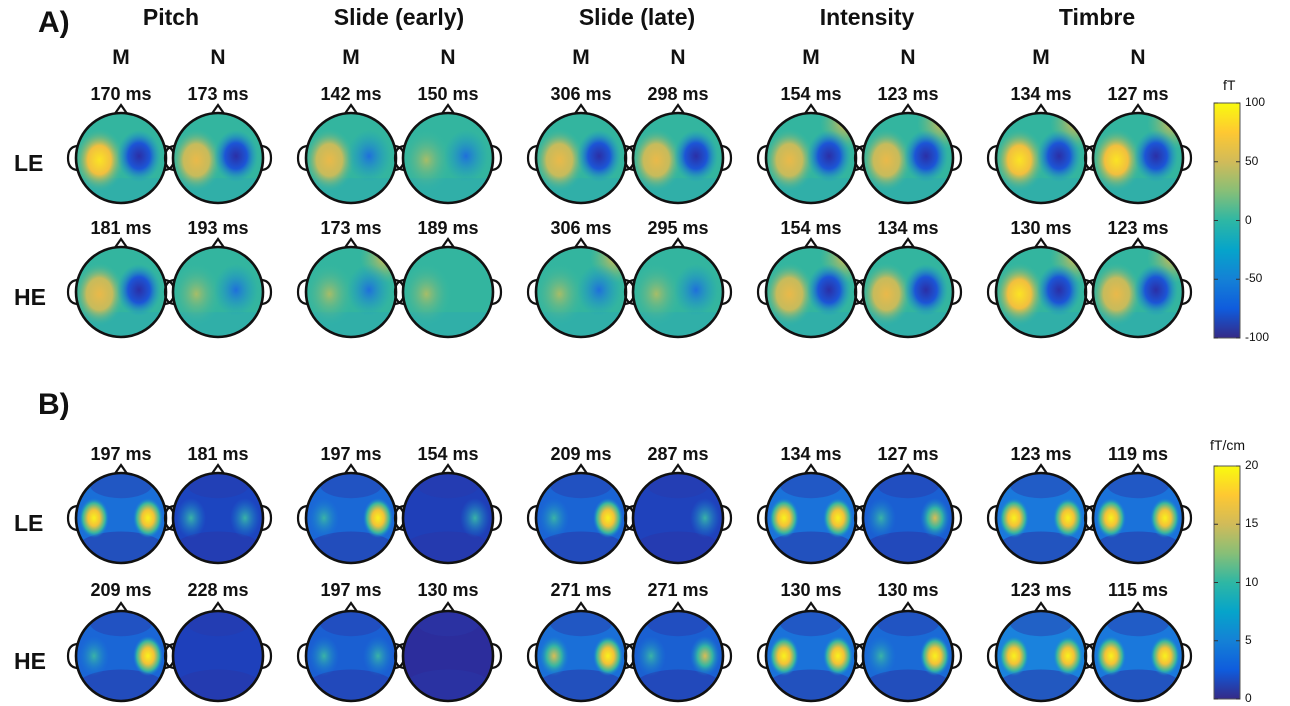 The image size is (1290, 706). Describe the element at coordinates (1138, 590) in the screenshot. I see `latency-label: 115 ms` at that location.